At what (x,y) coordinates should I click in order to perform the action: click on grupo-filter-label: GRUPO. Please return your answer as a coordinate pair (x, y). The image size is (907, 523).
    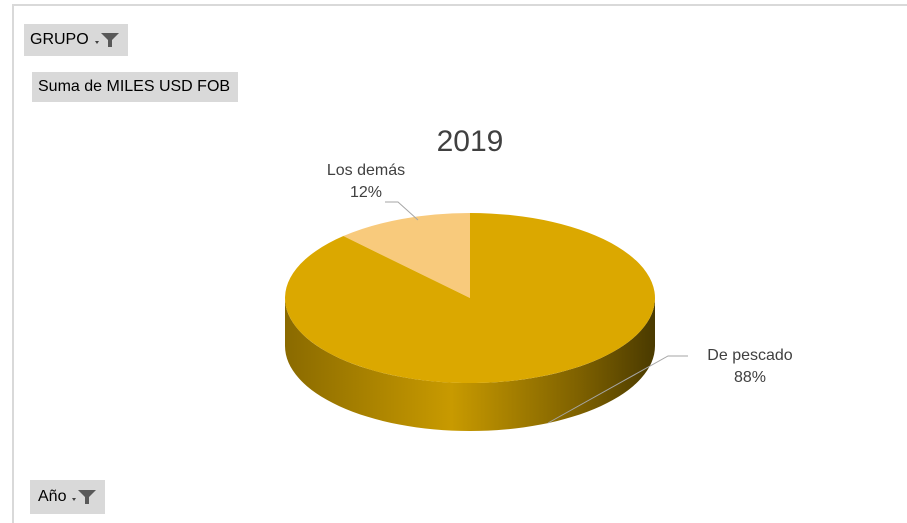
    Looking at the image, I should click on (59, 39).